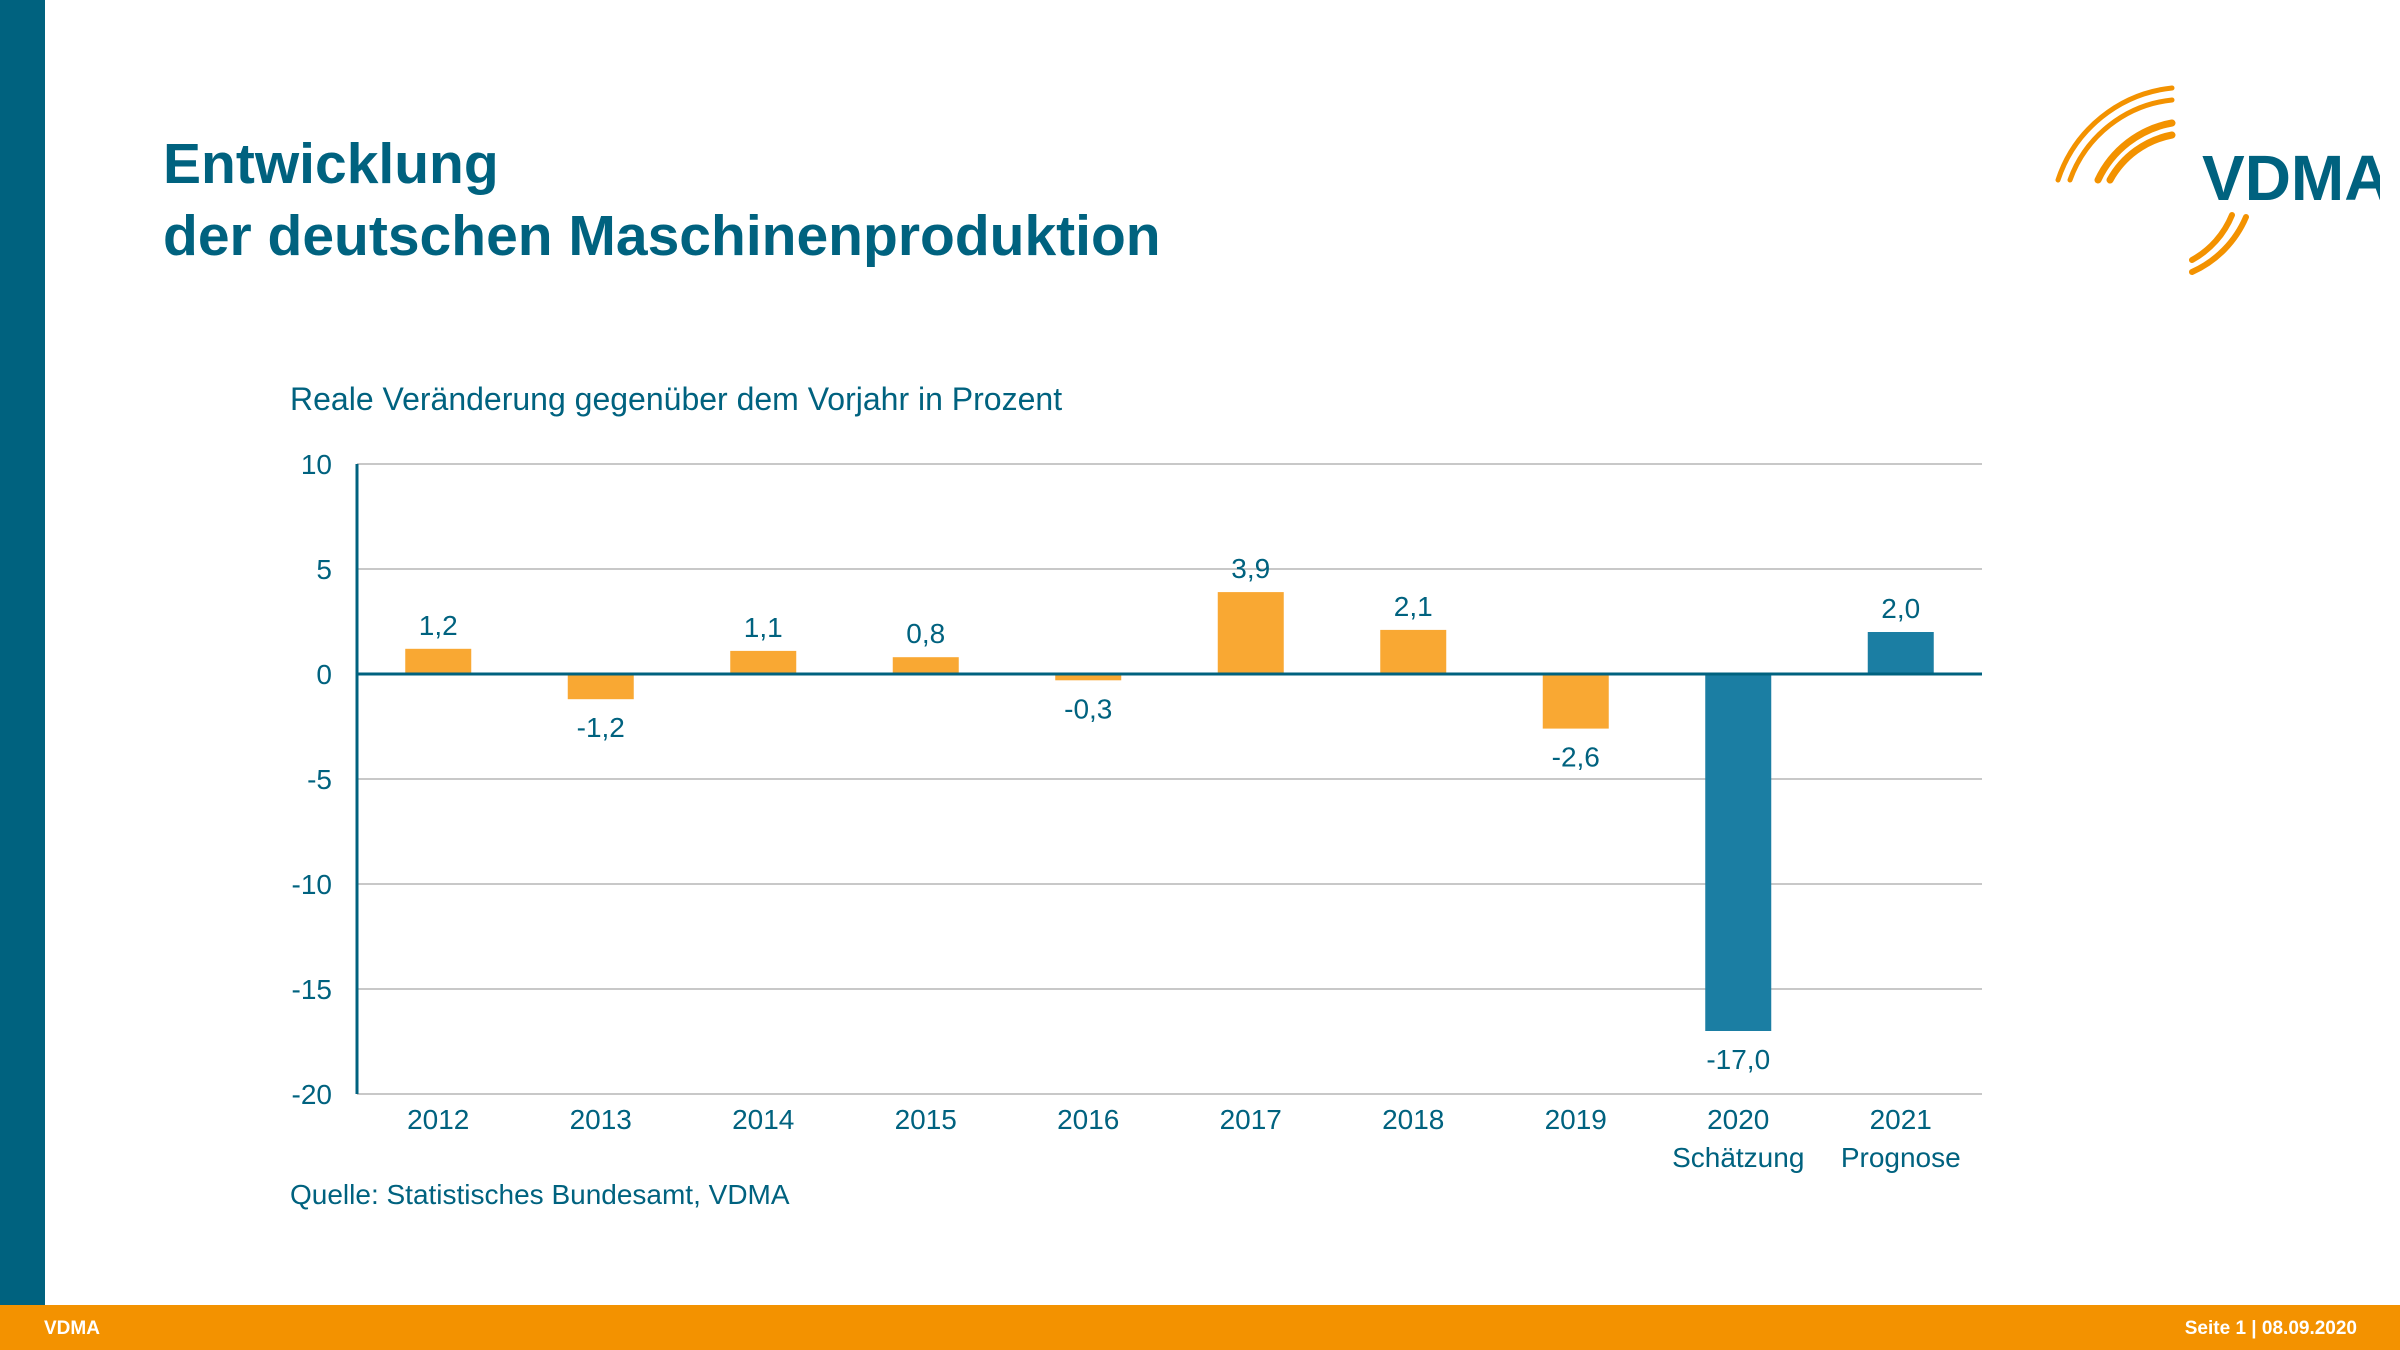 Image resolution: width=2400 pixels, height=1350 pixels. What do you see at coordinates (1088, 677) in the screenshot?
I see `bar-2016` at bounding box center [1088, 677].